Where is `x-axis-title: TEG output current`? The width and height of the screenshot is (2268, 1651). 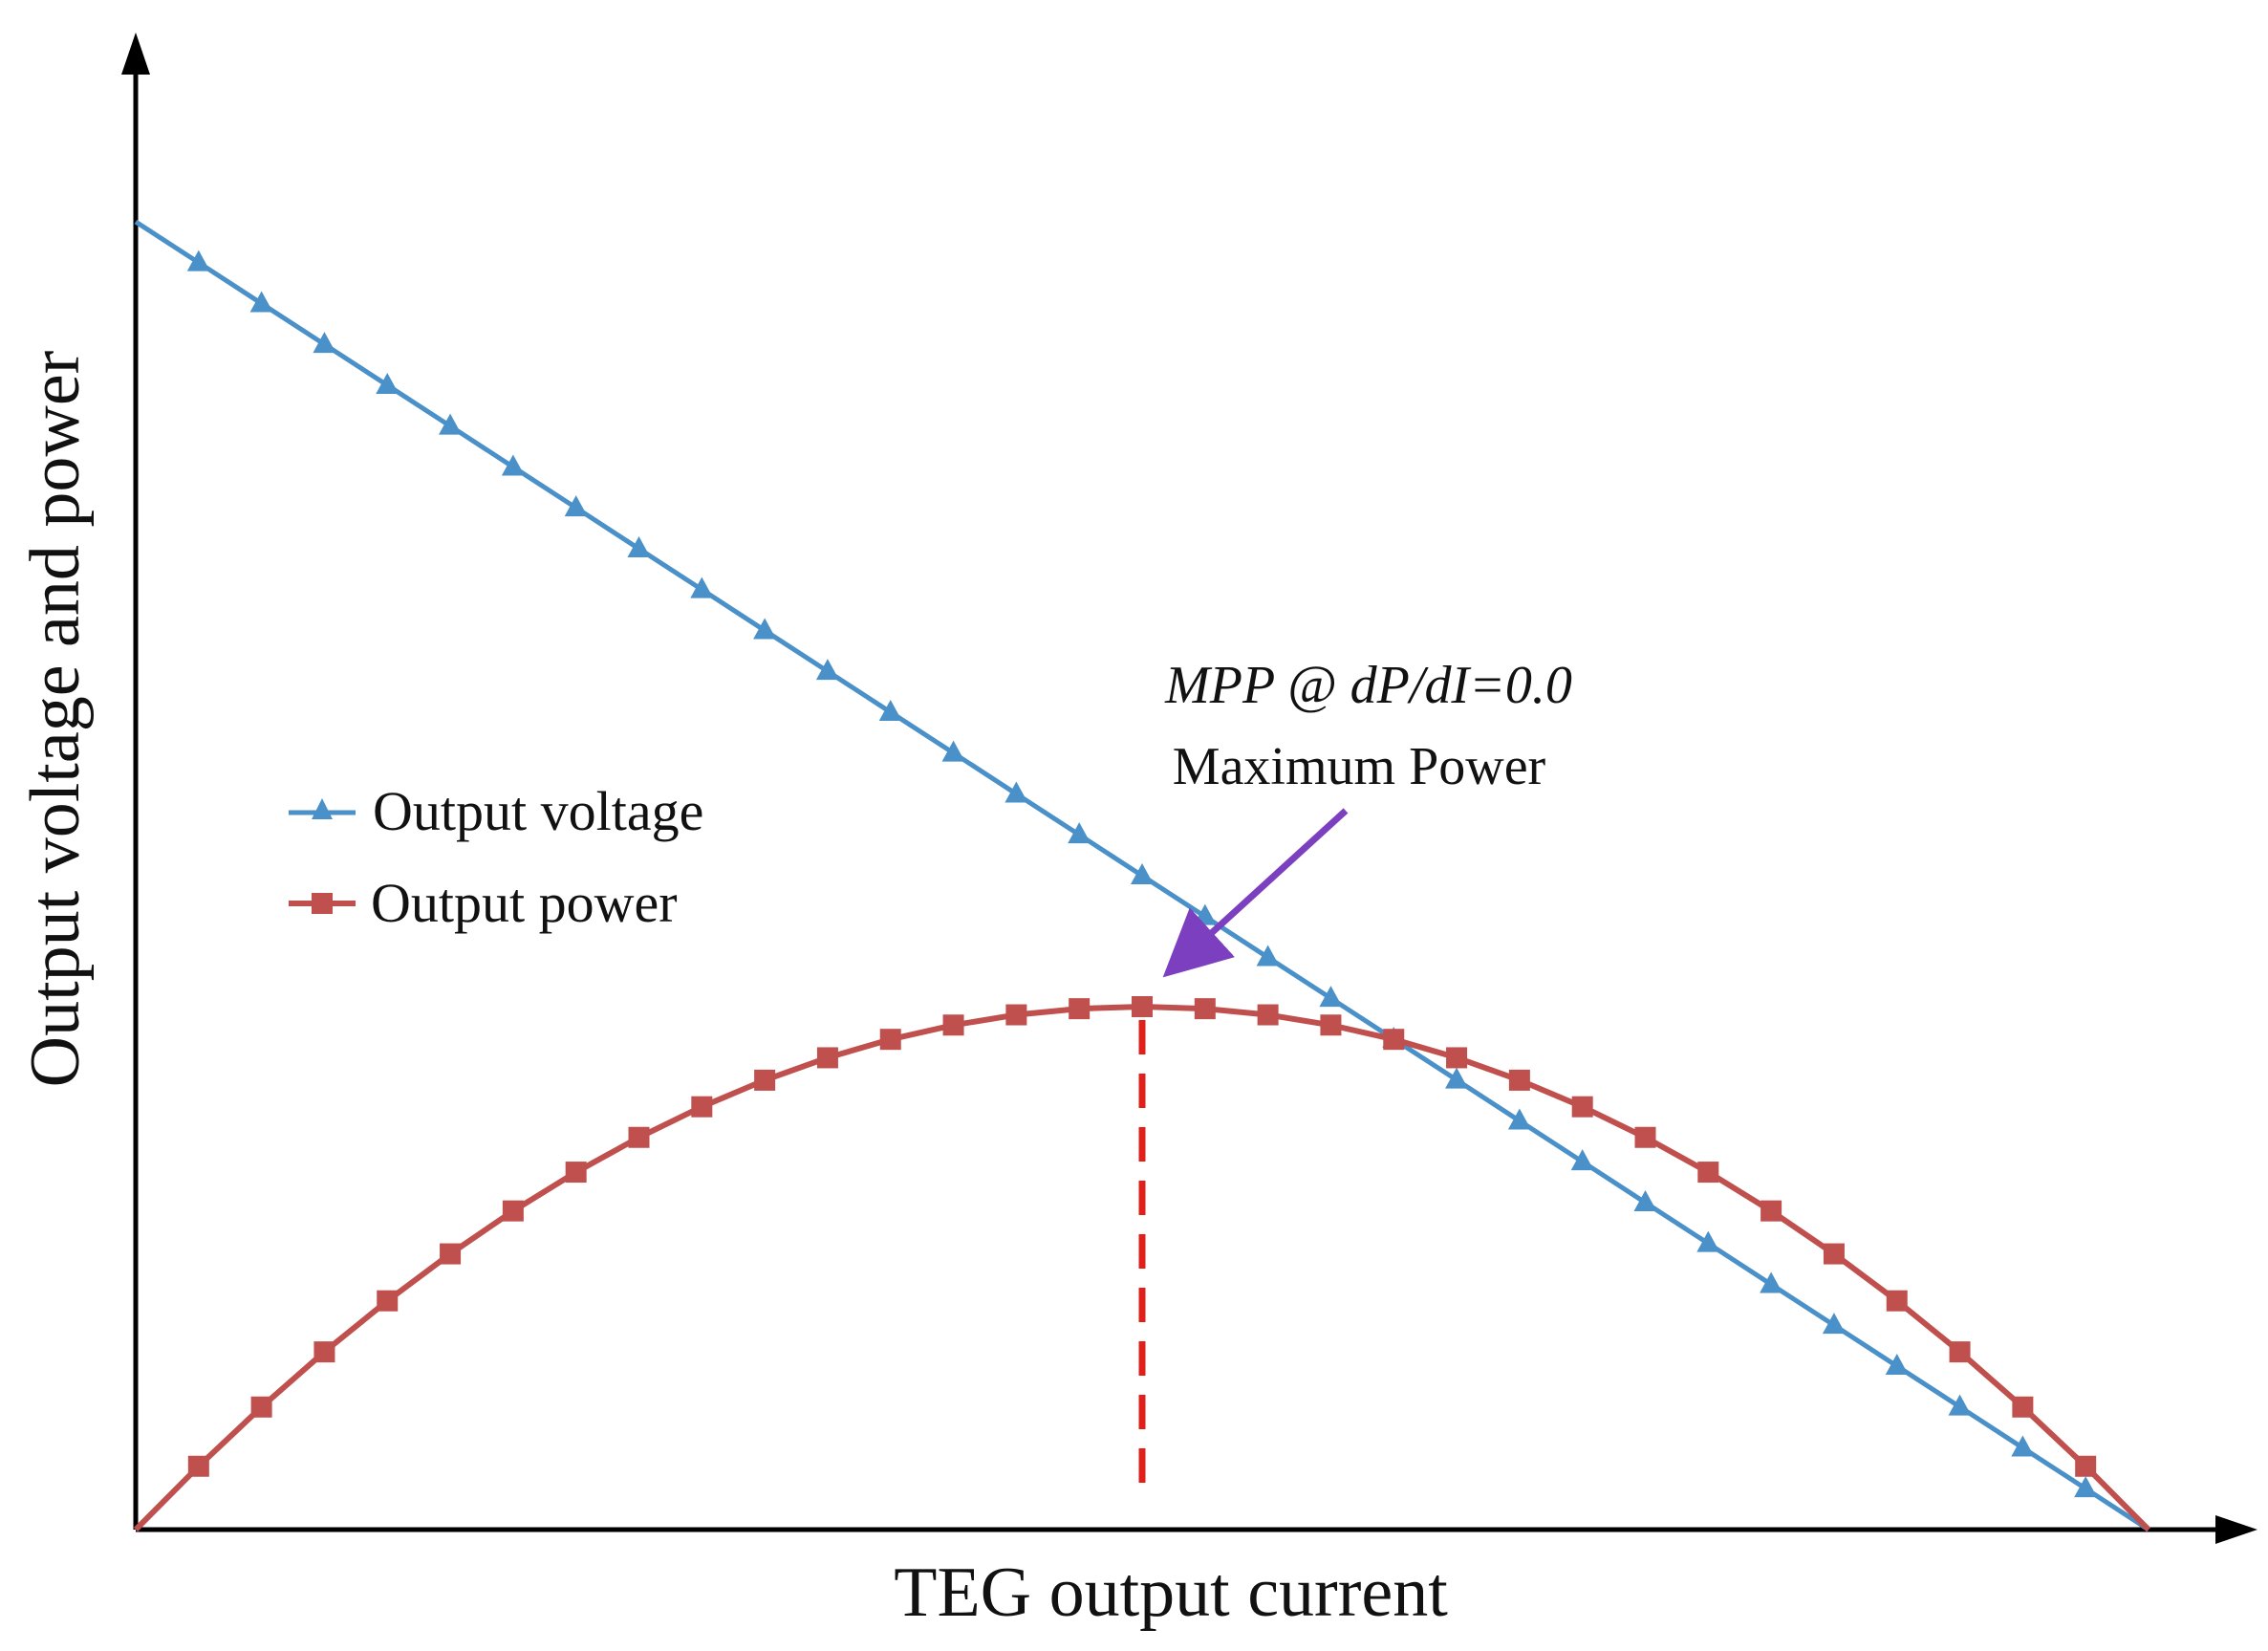 x-axis-title: TEG output current is located at coordinates (1171, 1592).